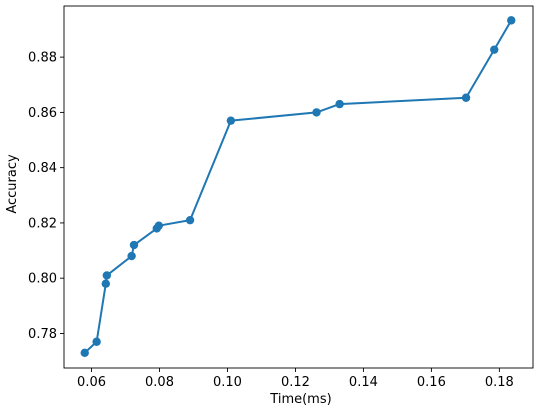 Image resolution: width=550 pixels, height=409 pixels. Describe the element at coordinates (363, 382) in the screenshot. I see `x-tick-label: 0.14` at that location.